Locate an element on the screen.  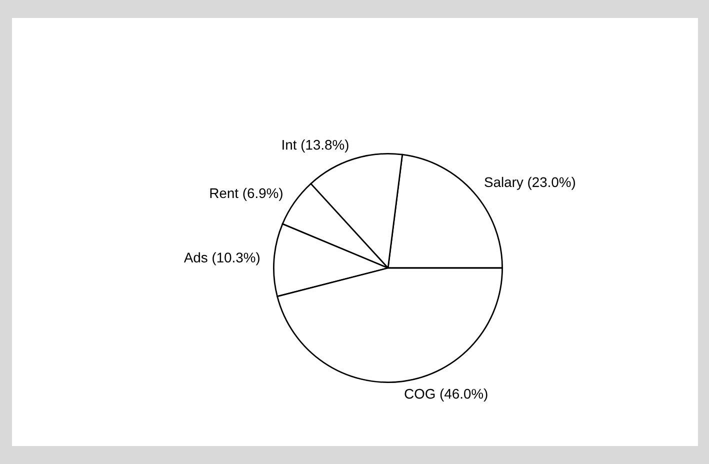
slice-label: COG (46.0%) is located at coordinates (446, 395).